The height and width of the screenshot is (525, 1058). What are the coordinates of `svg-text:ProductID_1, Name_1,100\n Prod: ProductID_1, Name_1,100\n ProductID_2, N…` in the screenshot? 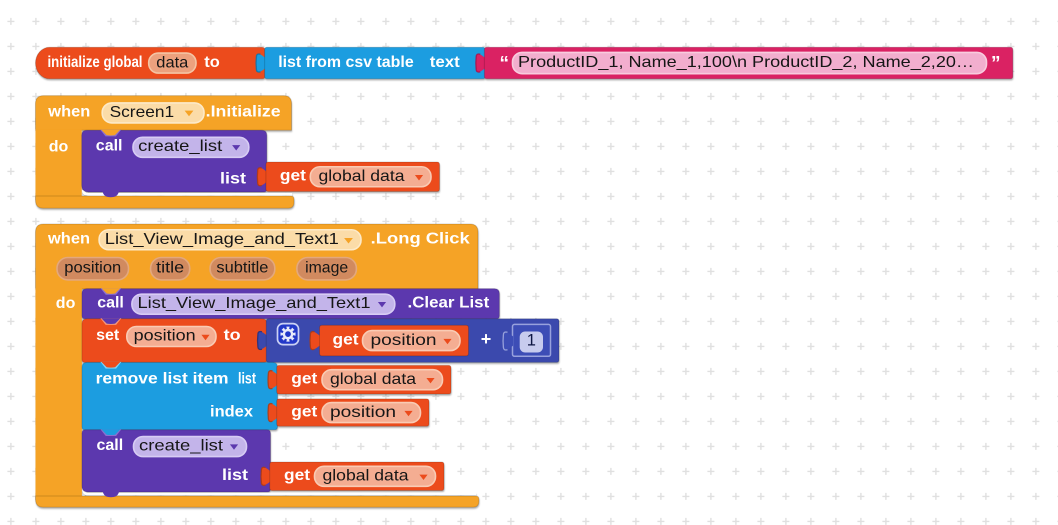 It's located at (746, 62).